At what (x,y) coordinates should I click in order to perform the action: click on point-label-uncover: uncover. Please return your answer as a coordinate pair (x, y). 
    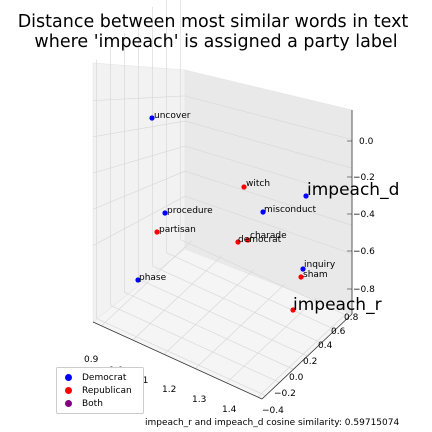
    Looking at the image, I should click on (172, 116).